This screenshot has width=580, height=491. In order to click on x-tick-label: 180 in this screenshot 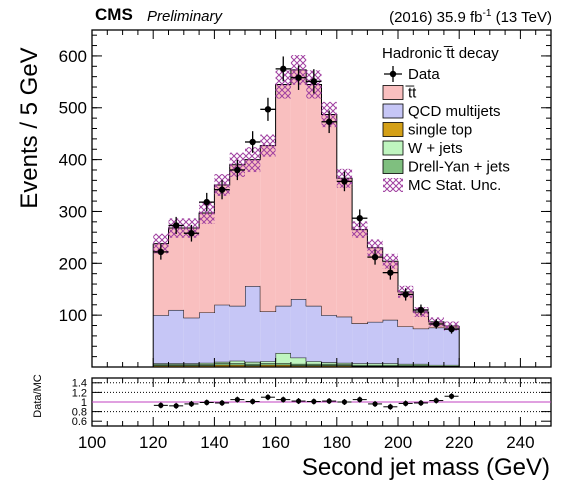, I will do `click(337, 442)`.